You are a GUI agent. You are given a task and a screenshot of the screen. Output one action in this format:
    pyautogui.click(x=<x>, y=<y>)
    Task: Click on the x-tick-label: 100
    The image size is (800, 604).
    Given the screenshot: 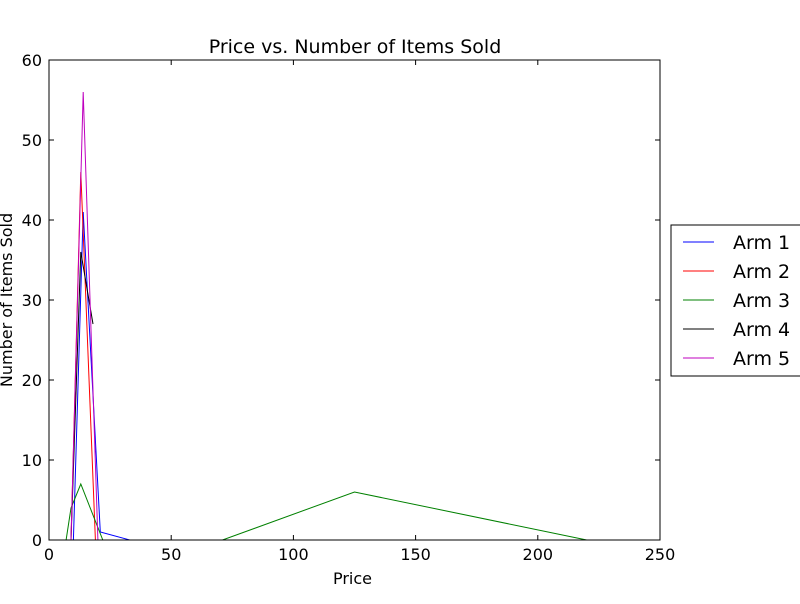 What is the action you would take?
    pyautogui.click(x=293, y=554)
    